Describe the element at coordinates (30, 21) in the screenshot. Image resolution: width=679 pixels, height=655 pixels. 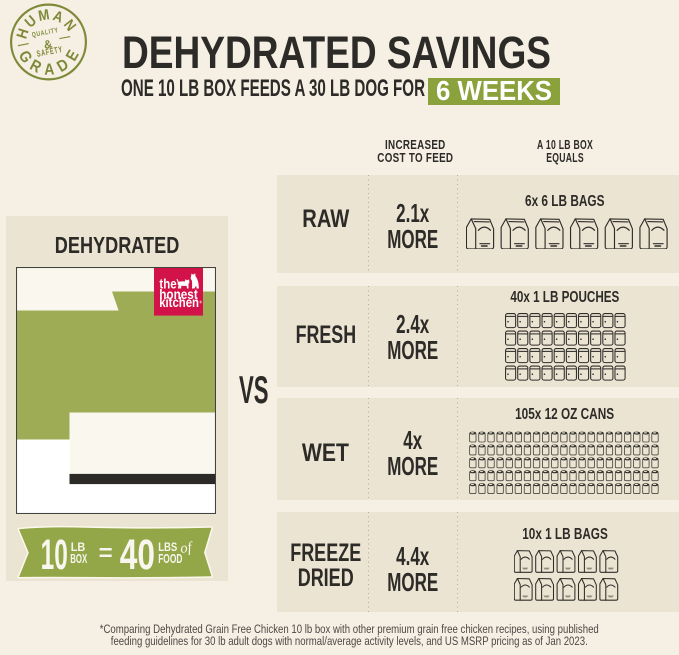
I see `svg-text: U` at that location.